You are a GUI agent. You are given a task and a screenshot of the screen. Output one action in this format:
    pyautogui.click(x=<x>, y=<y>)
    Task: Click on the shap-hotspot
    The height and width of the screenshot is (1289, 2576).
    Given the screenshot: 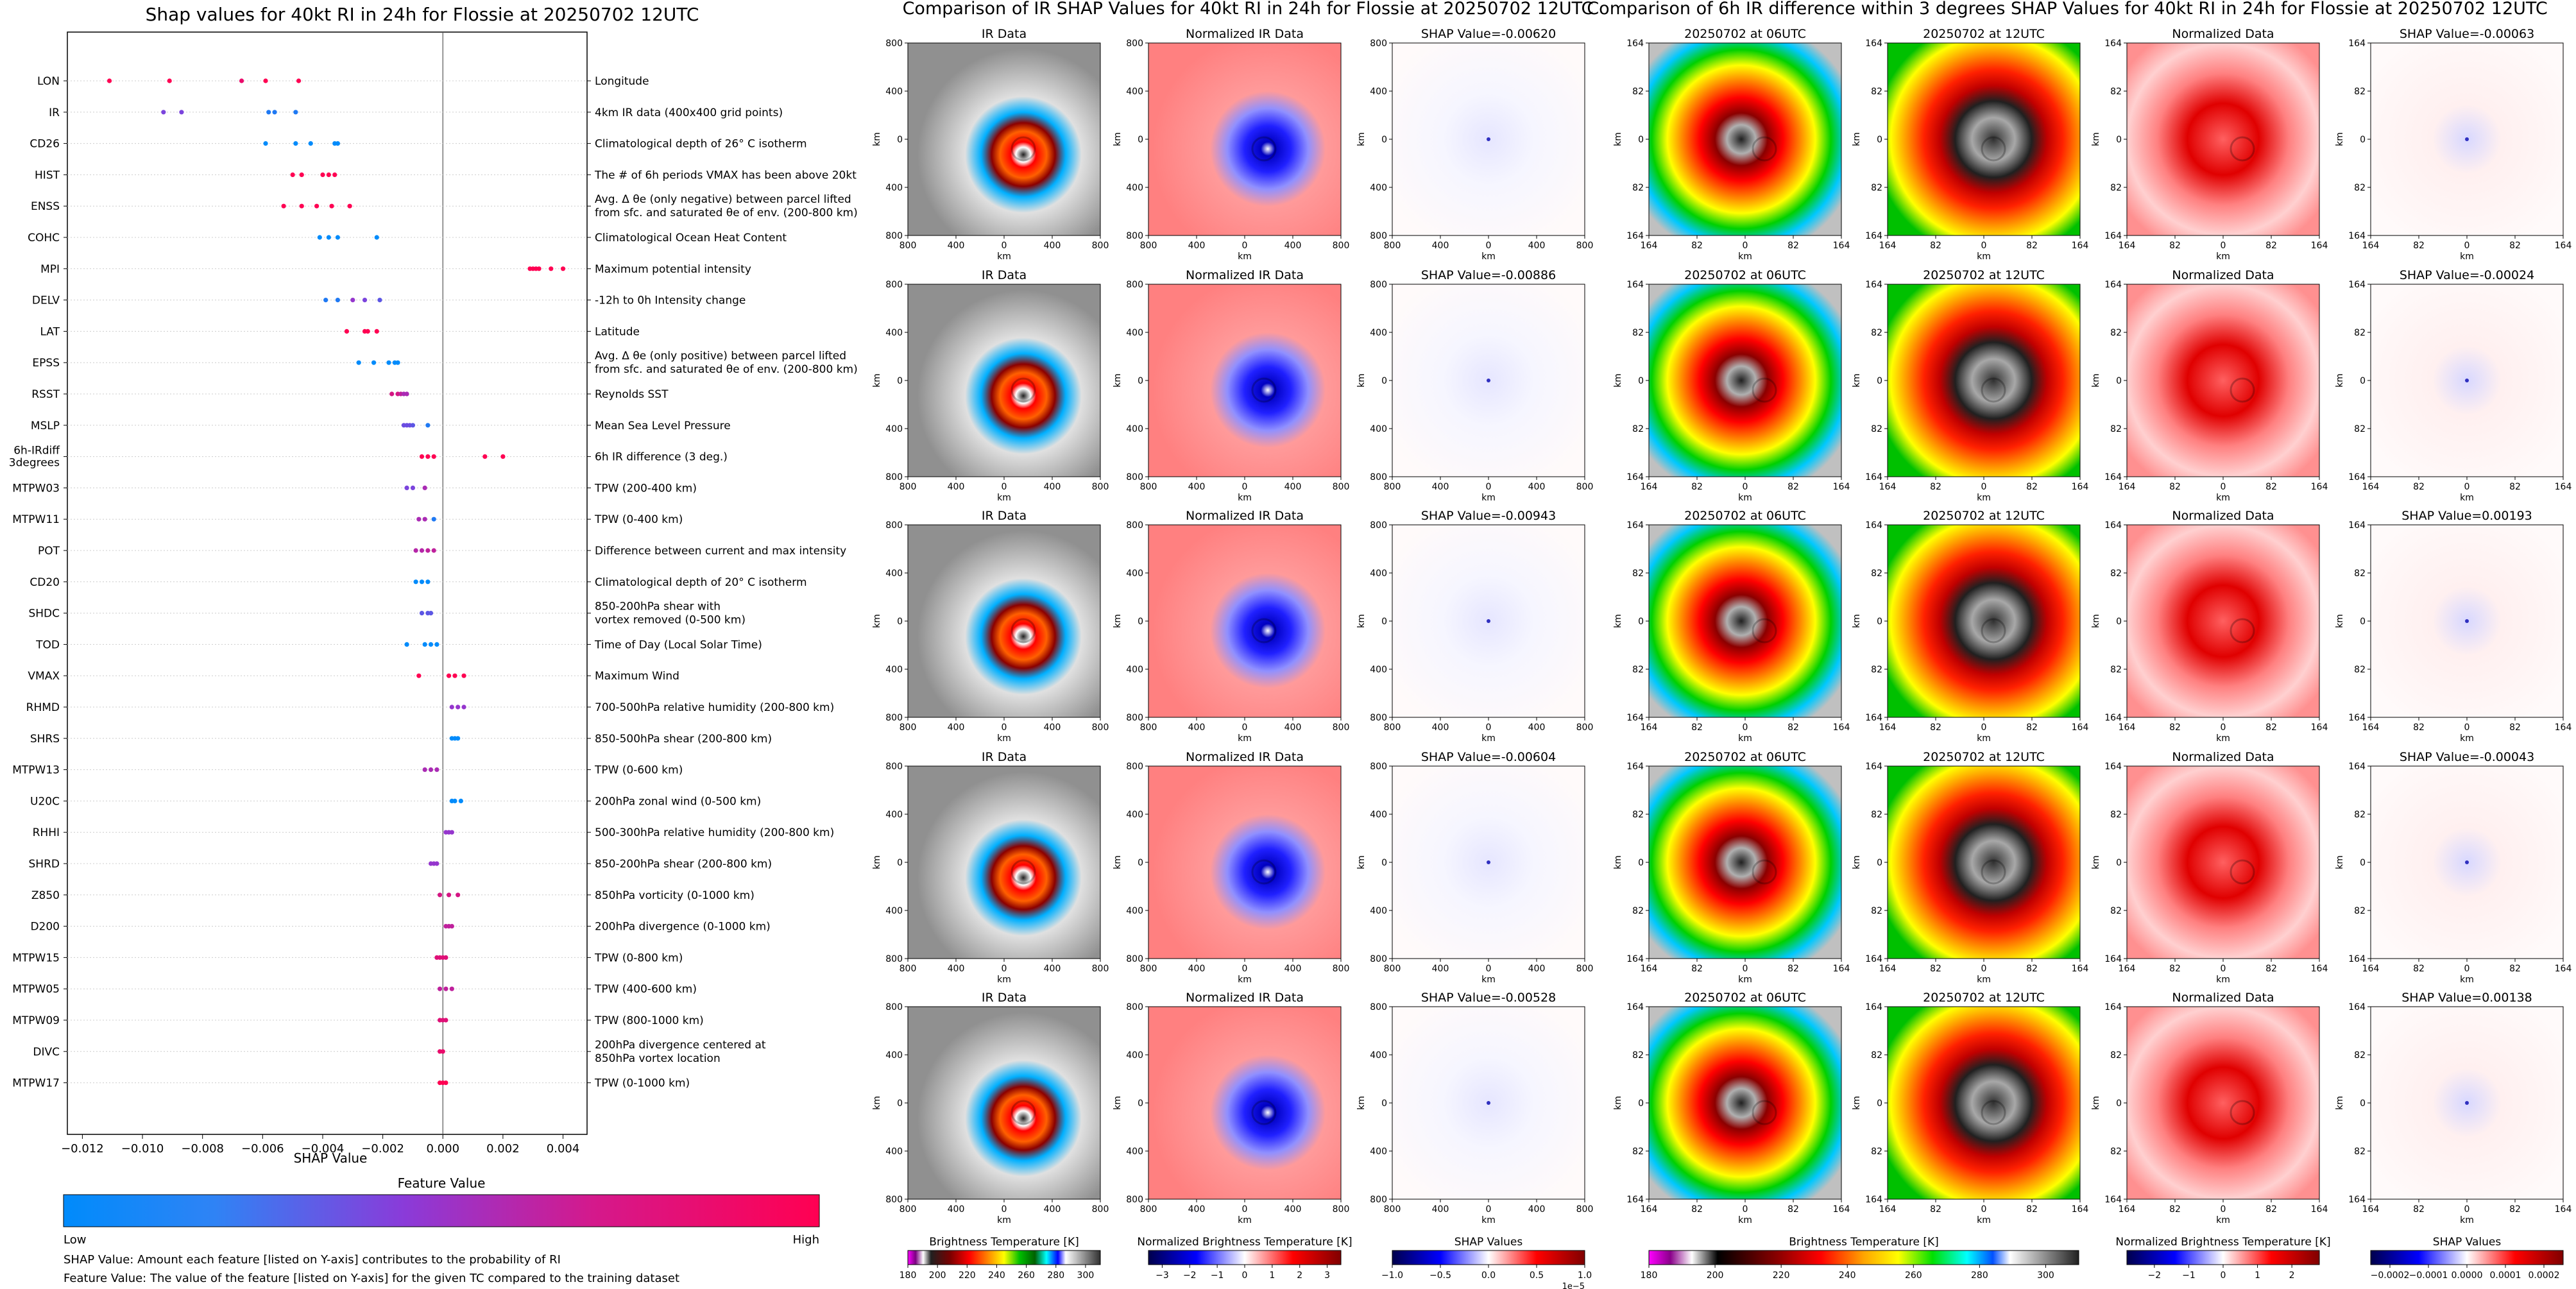 What is the action you would take?
    pyautogui.click(x=1488, y=139)
    